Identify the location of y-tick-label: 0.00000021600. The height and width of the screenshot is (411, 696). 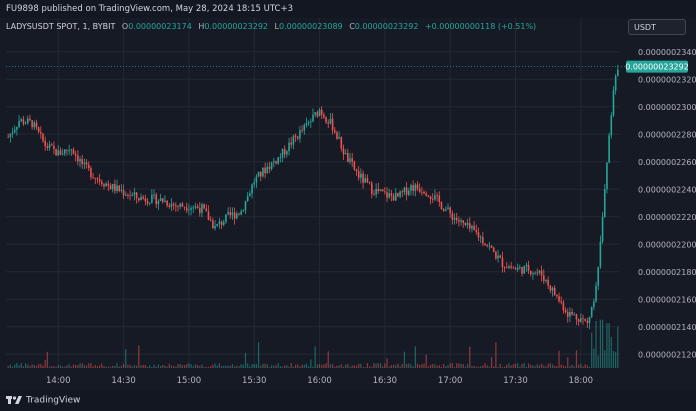
(667, 299).